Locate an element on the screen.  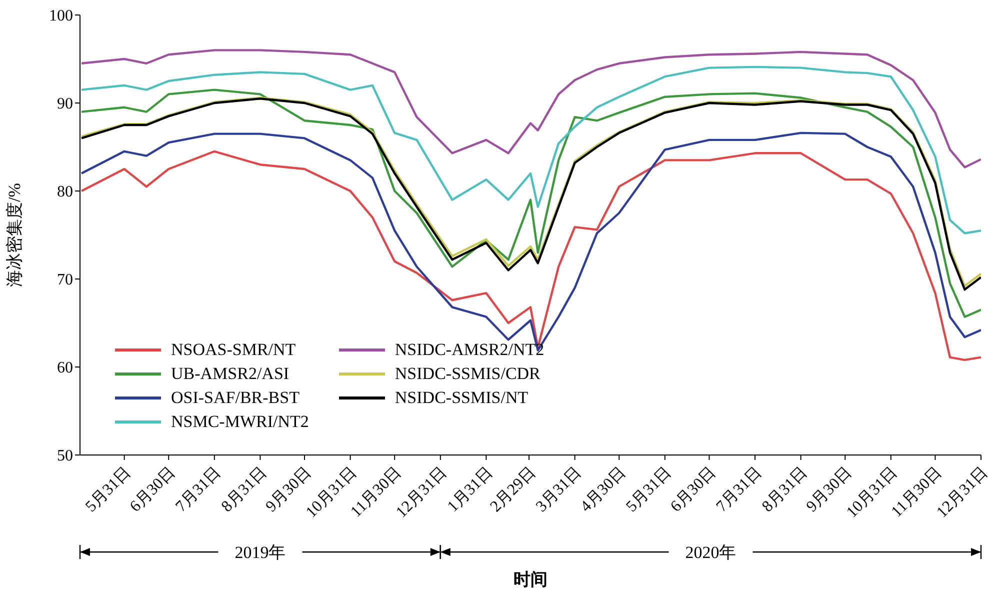
y-tick-label: 70 is located at coordinates (65, 280).